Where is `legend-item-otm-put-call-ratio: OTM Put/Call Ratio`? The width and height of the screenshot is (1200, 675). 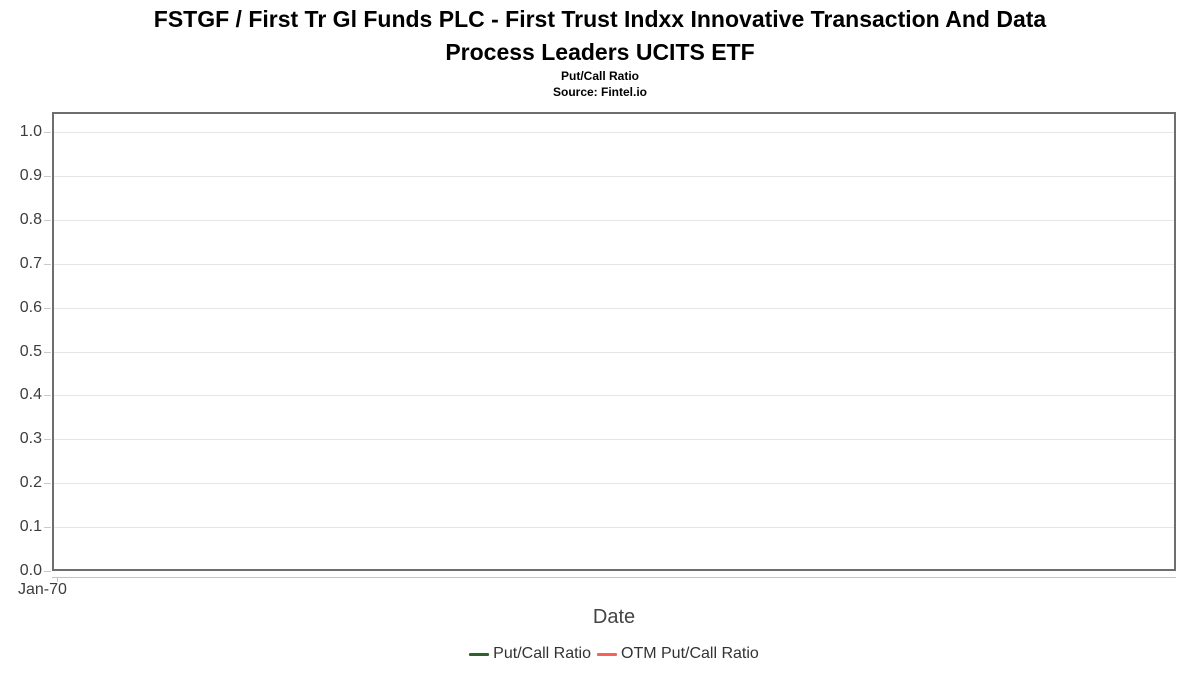
legend-item-otm-put-call-ratio: OTM Put/Call Ratio is located at coordinates (678, 654).